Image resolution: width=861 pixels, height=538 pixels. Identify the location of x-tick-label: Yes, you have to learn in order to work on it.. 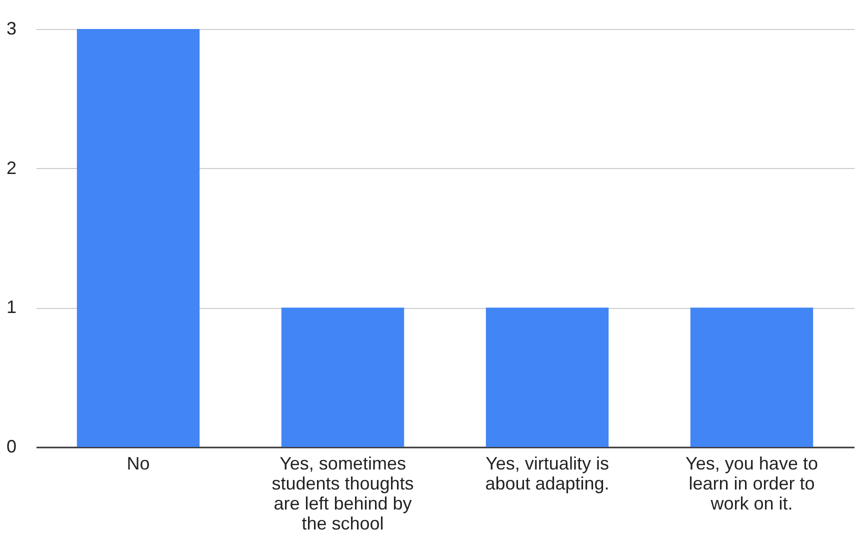
(752, 484).